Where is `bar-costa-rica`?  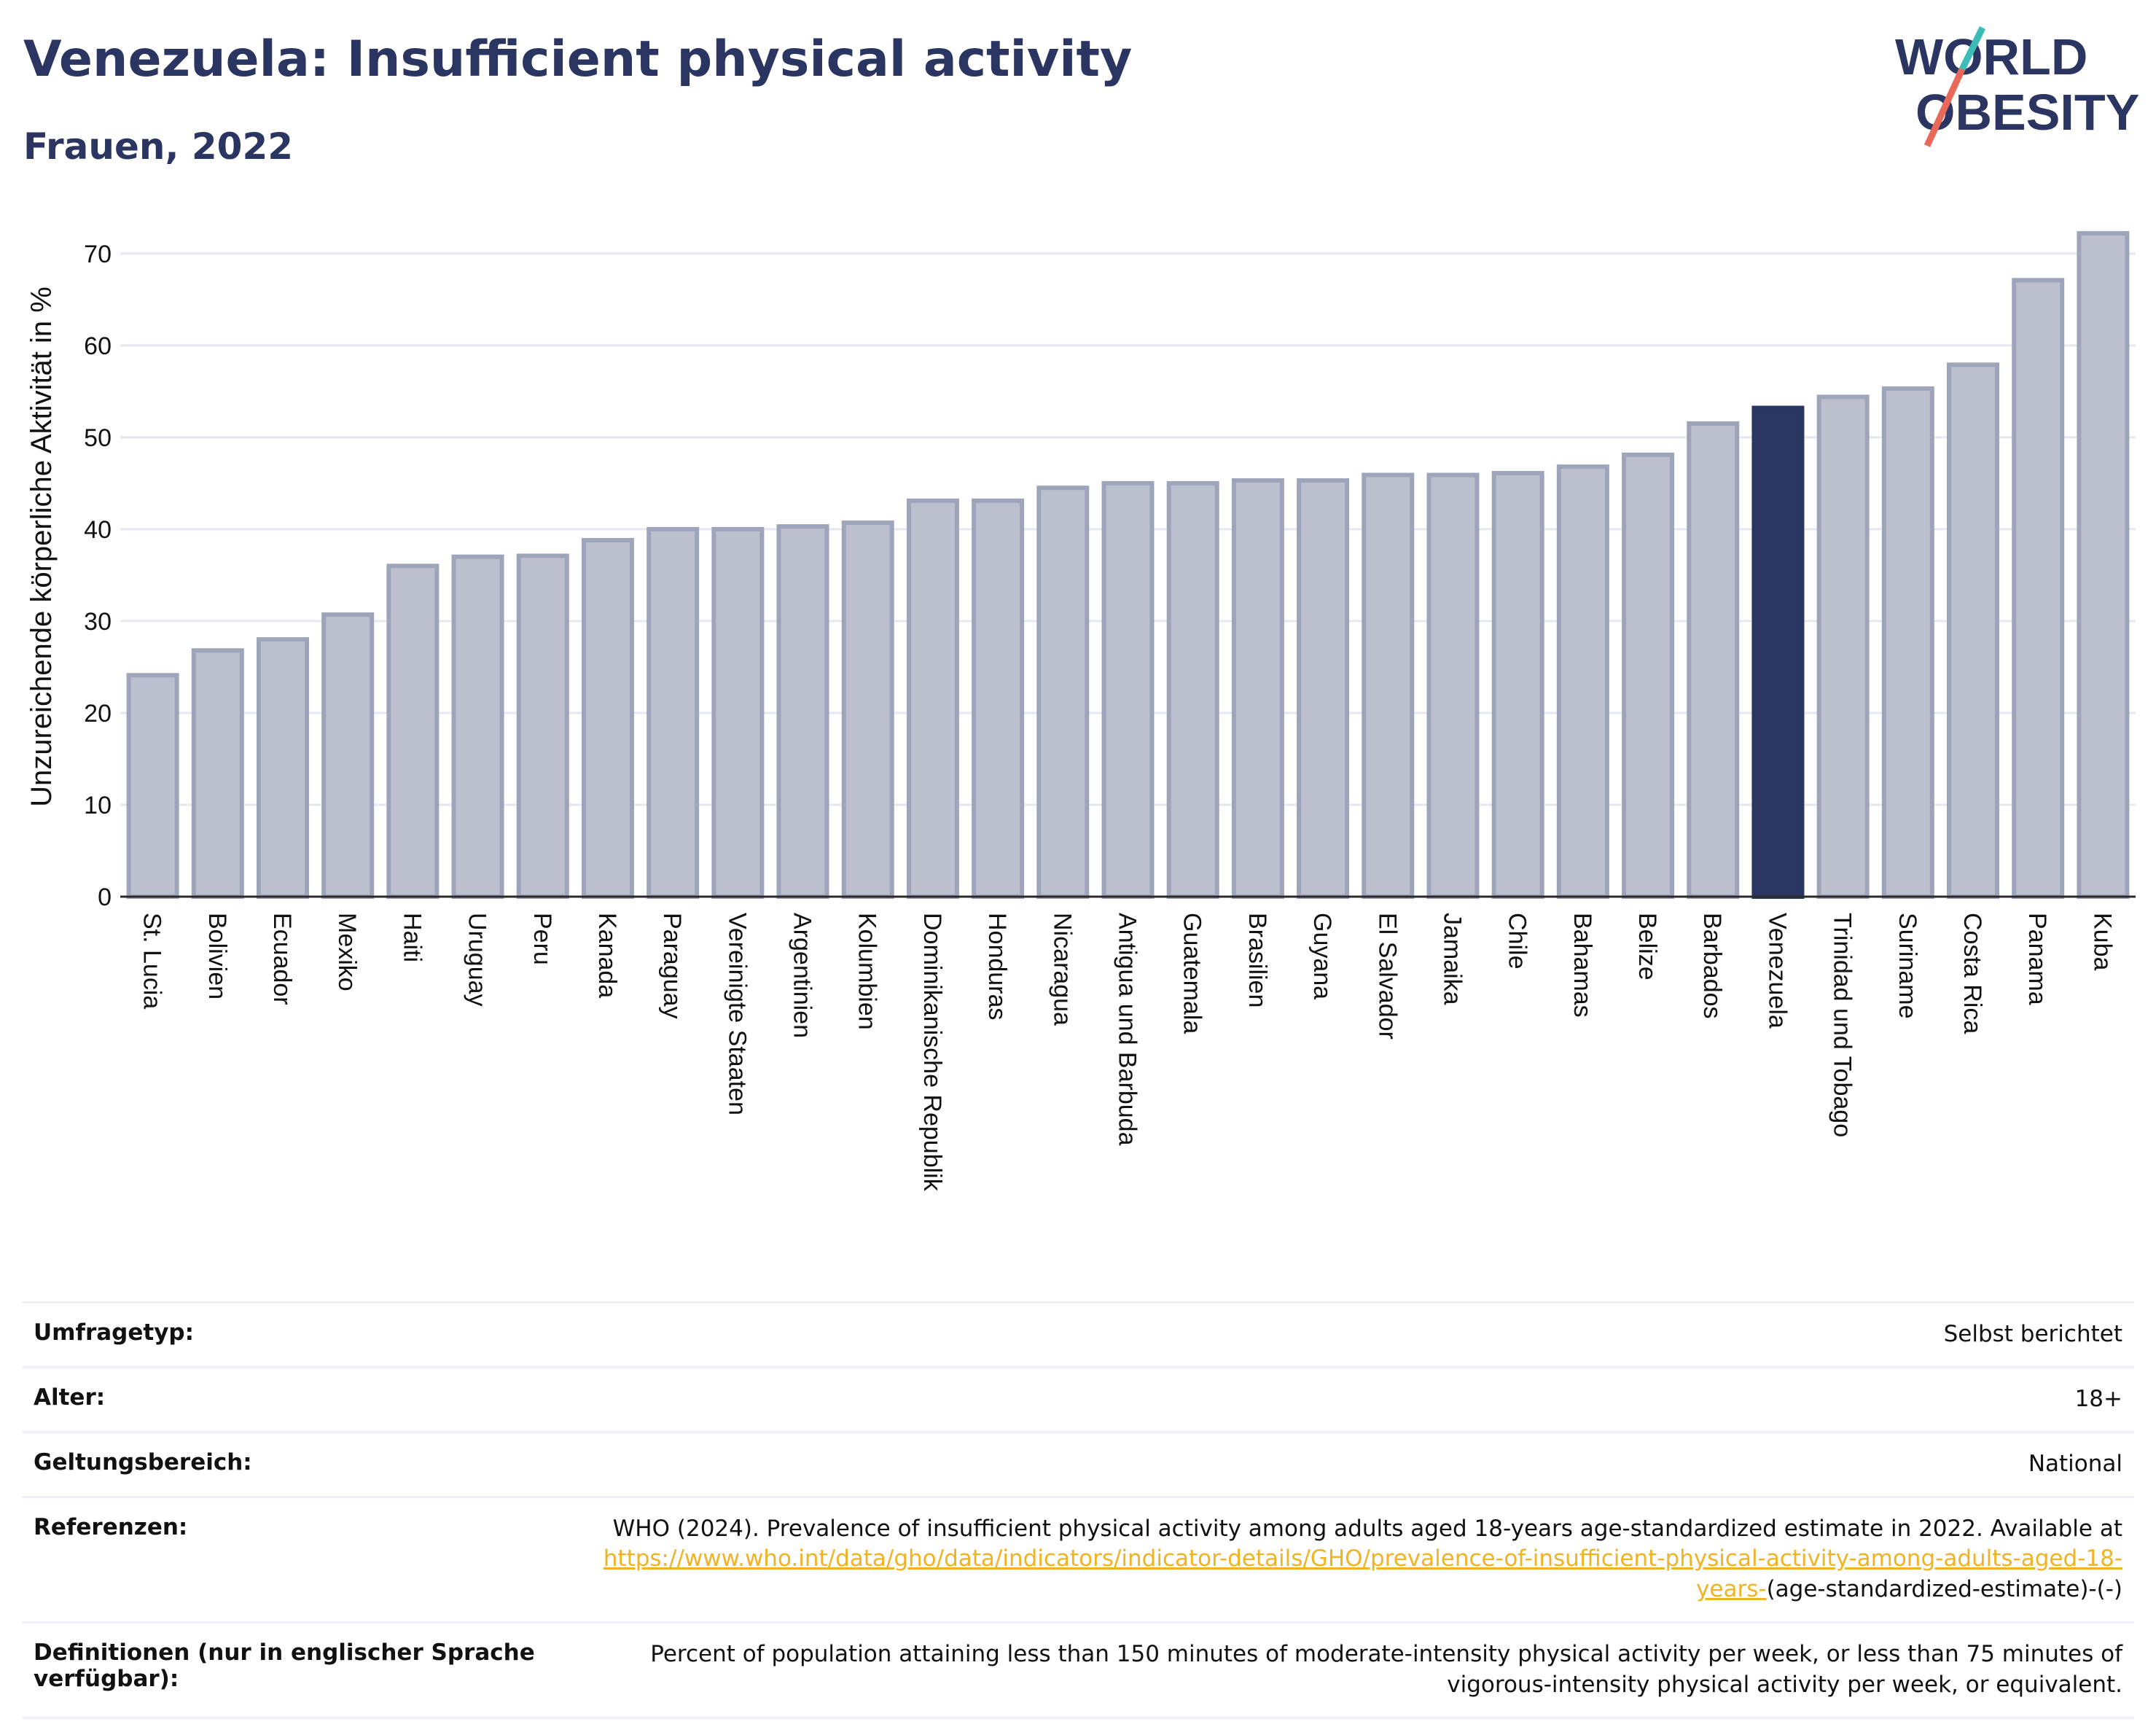 bar-costa-rica is located at coordinates (1974, 630).